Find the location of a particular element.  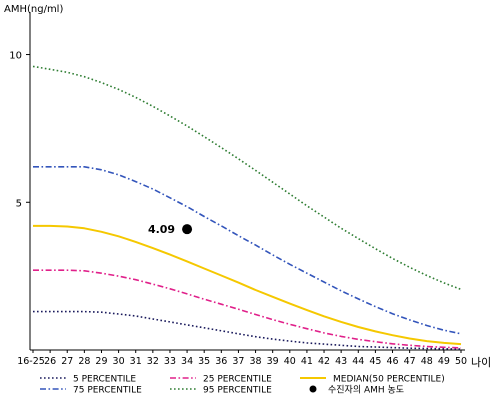

x-tick-label: 32 is located at coordinates (153, 361).